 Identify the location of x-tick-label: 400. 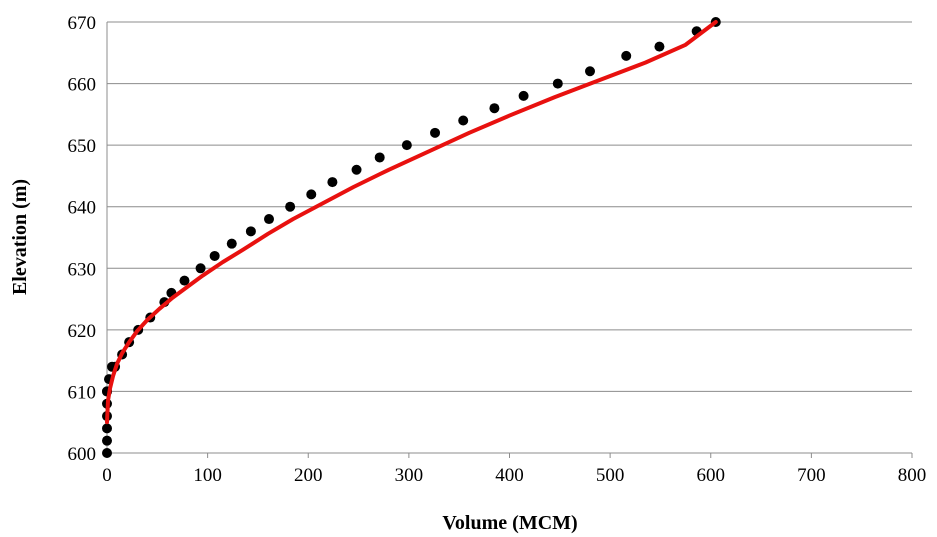
(509, 475).